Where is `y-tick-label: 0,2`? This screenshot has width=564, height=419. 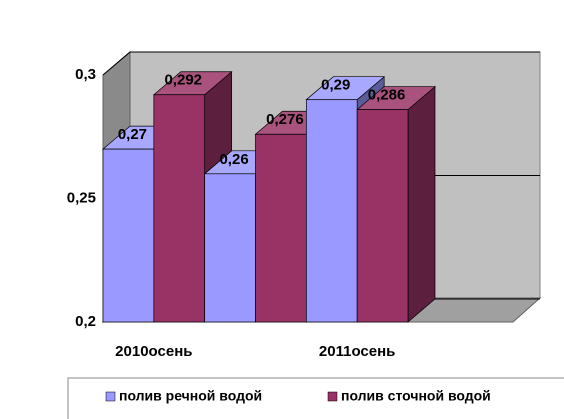
y-tick-label: 0,2 is located at coordinates (85, 321).